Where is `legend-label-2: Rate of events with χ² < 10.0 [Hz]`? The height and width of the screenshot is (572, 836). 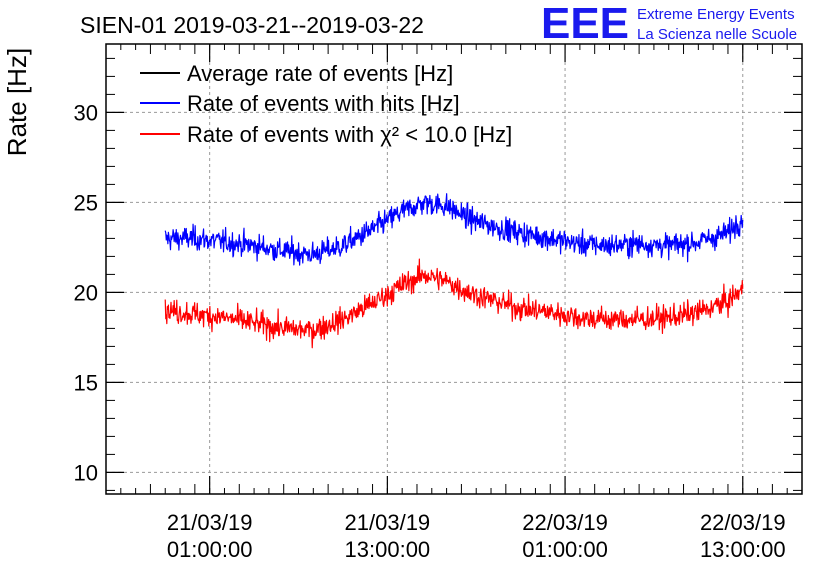 legend-label-2: Rate of events with χ² < 10.0 [Hz] is located at coordinates (349, 134).